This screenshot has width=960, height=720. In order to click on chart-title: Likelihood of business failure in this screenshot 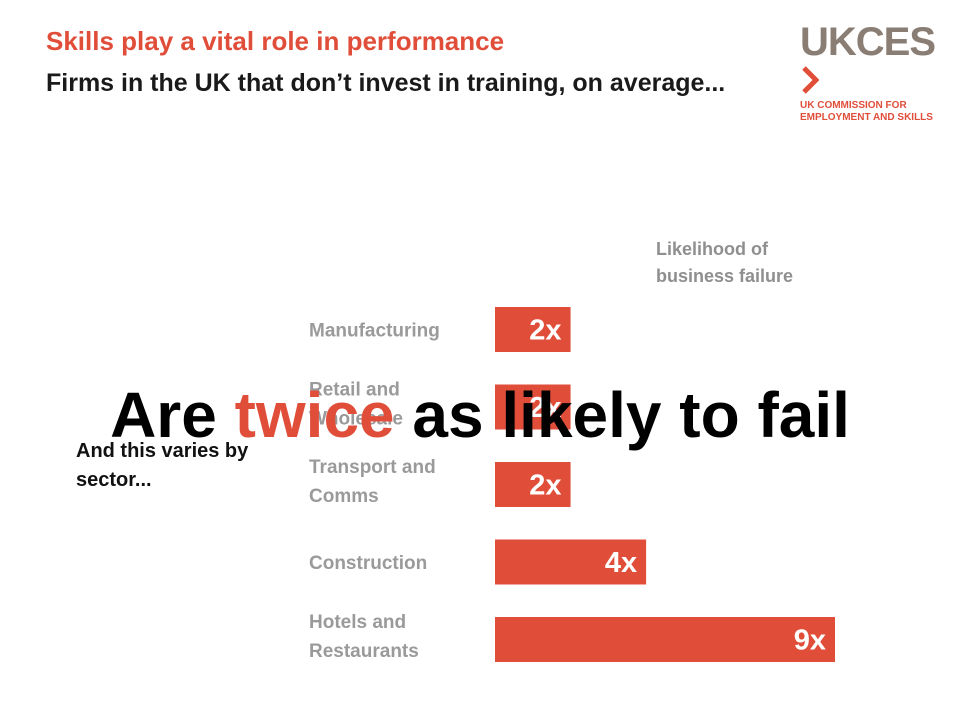, I will do `click(725, 262)`.